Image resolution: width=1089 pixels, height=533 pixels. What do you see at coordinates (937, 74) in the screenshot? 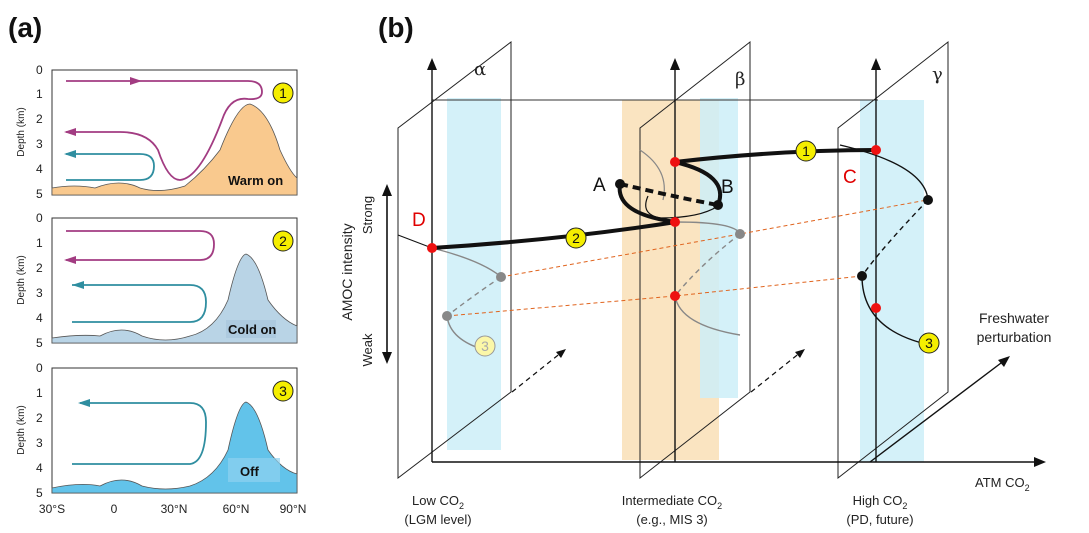
I see `plane-gamma-label: γ` at bounding box center [937, 74].